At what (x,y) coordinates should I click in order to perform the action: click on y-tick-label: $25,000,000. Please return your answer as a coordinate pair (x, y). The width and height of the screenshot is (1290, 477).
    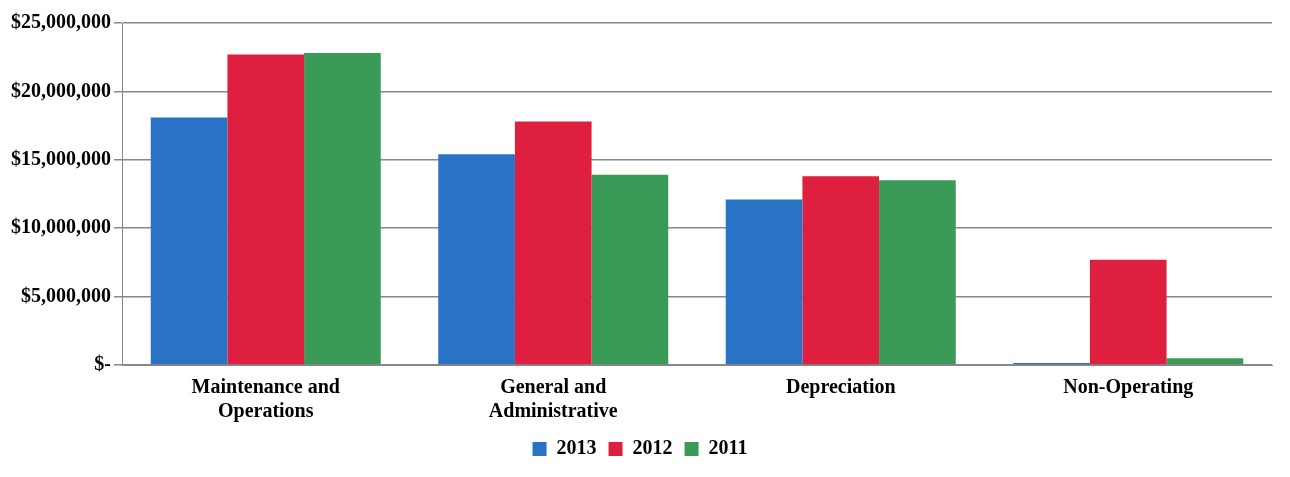
    Looking at the image, I should click on (61, 21).